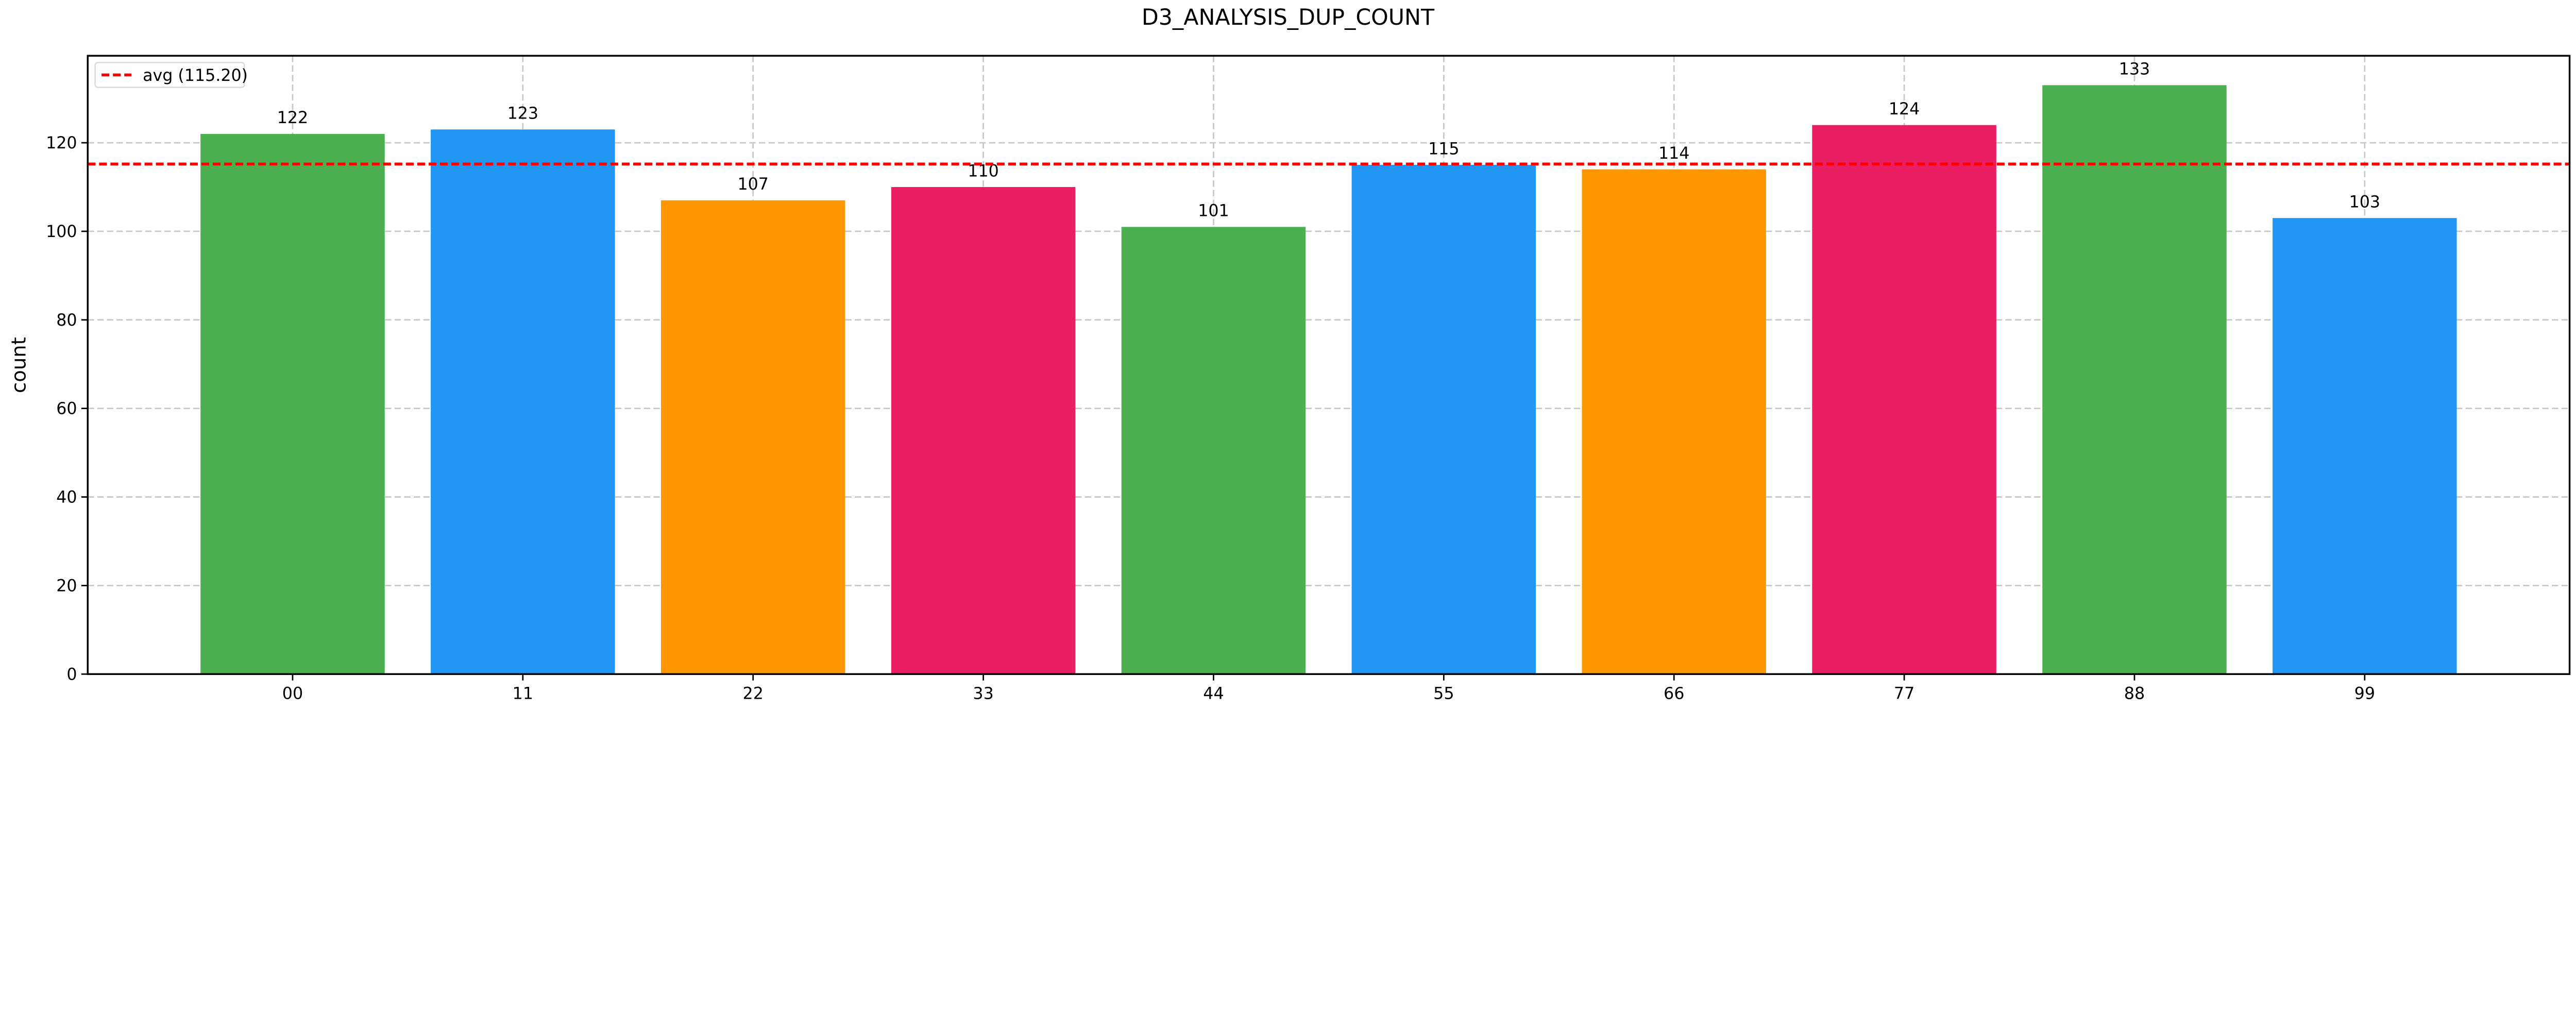  Describe the element at coordinates (1214, 211) in the screenshot. I see `bar-value-label: 101` at that location.